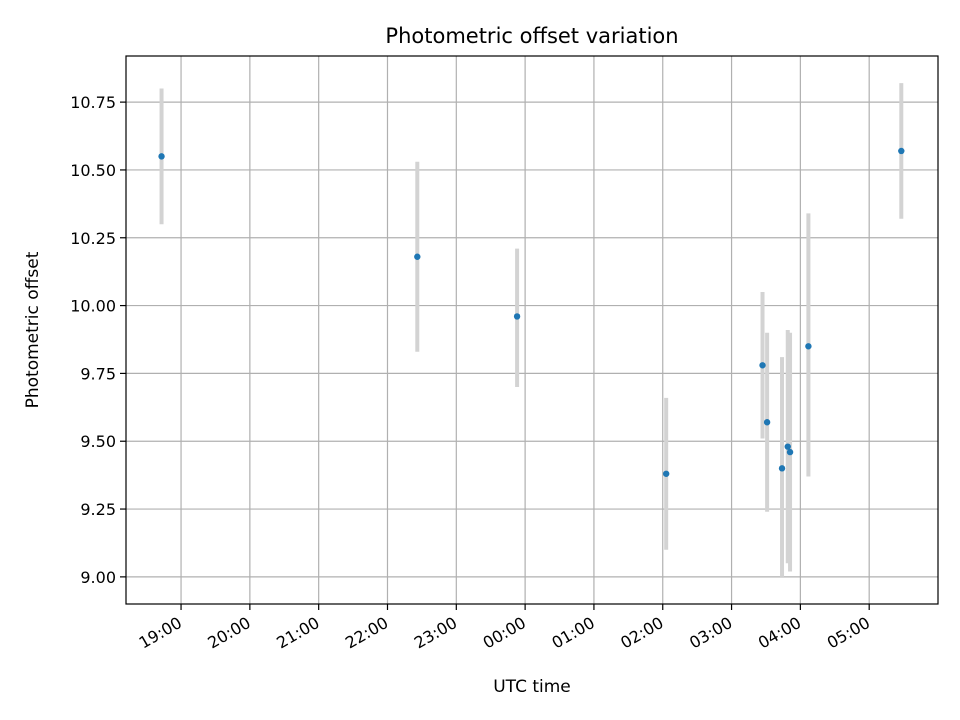  Describe the element at coordinates (532, 687) in the screenshot. I see `x-axis-title: UTC time` at that location.